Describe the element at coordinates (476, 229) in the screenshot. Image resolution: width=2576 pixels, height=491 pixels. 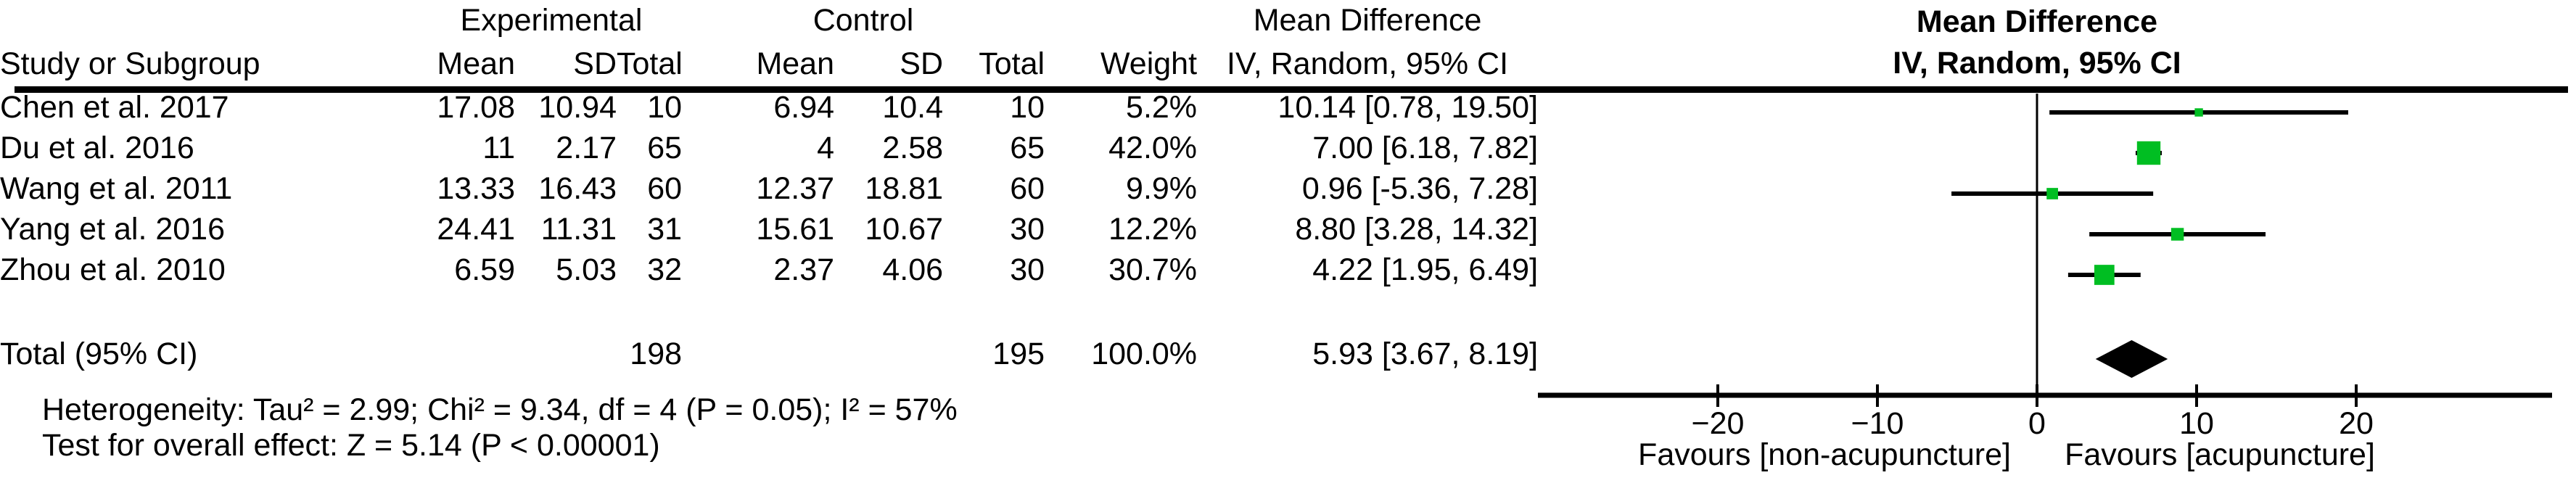
I see `exp-mean: 24.41` at that location.